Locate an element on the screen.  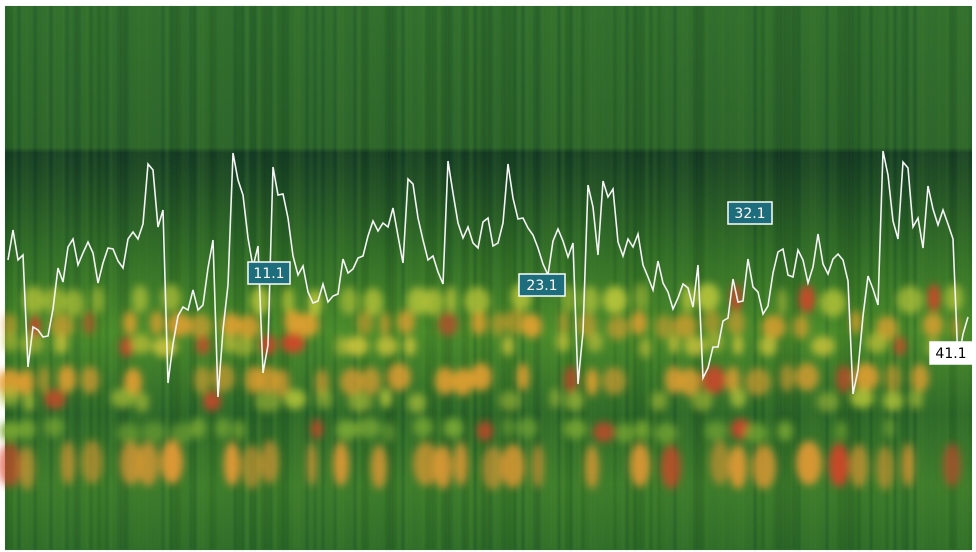
marker-box is located at coordinates (750, 213).